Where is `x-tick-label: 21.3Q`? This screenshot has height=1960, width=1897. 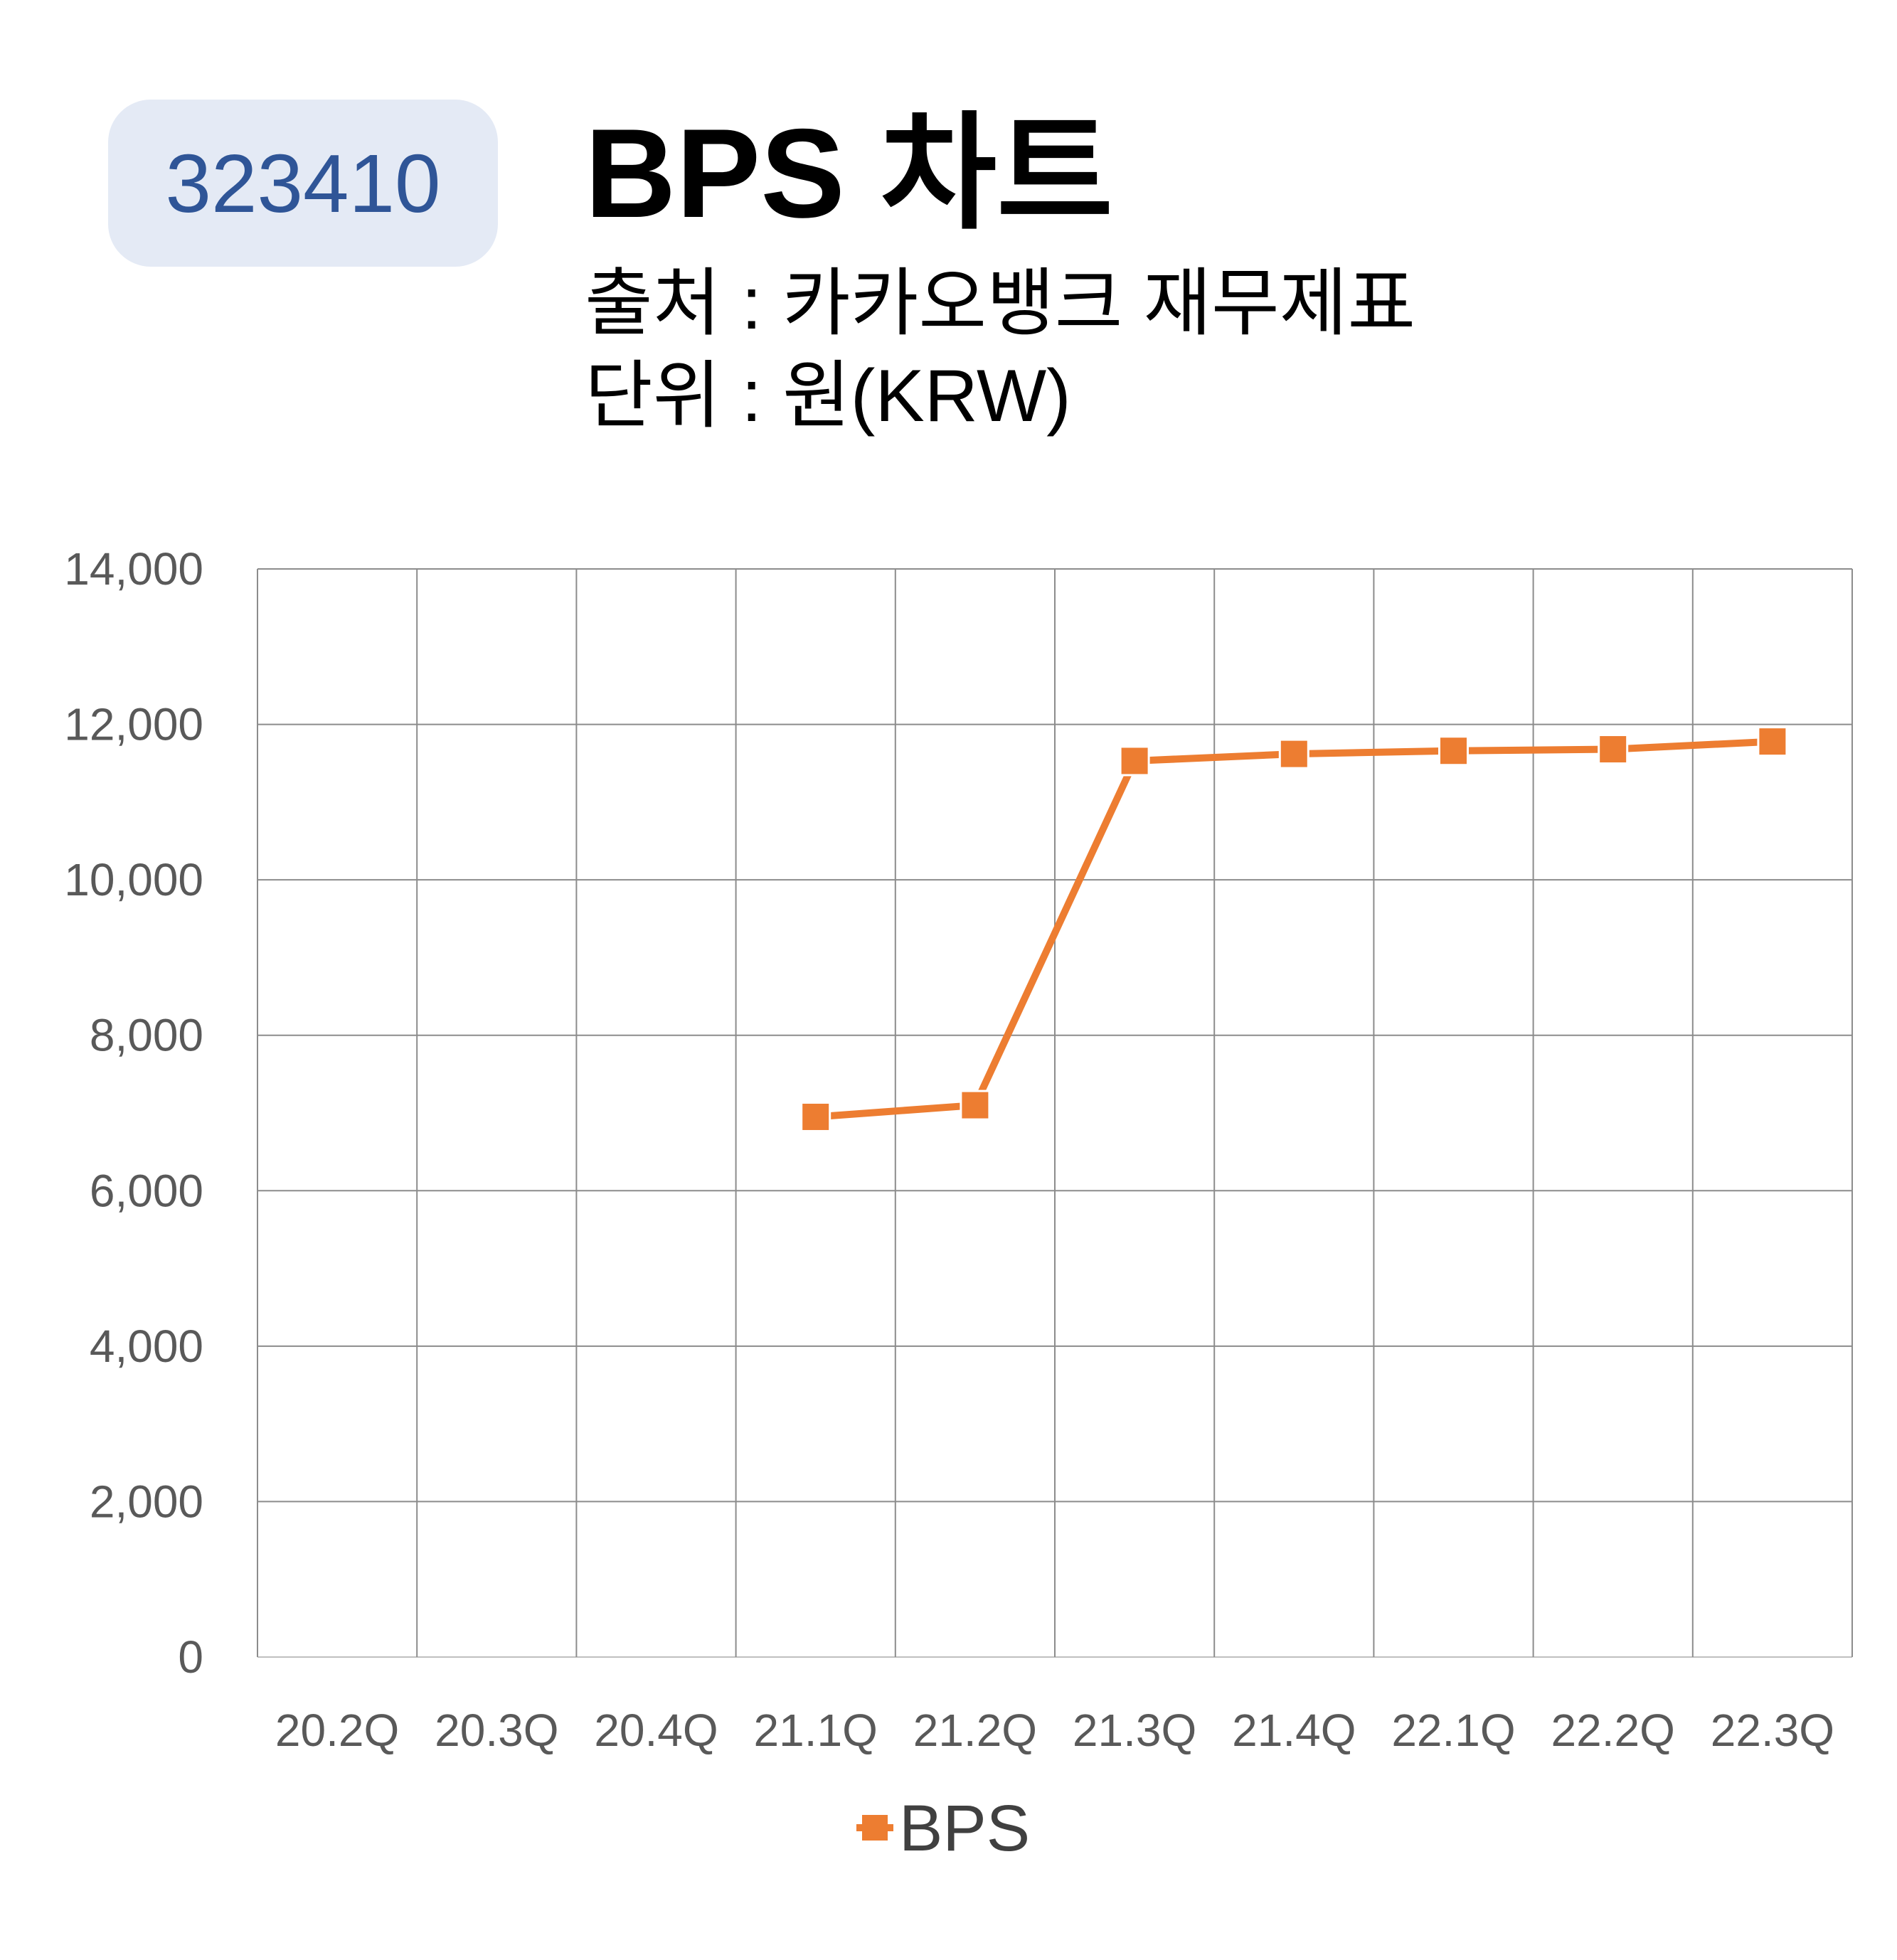
x-tick-label: 21.3Q is located at coordinates (1135, 1730).